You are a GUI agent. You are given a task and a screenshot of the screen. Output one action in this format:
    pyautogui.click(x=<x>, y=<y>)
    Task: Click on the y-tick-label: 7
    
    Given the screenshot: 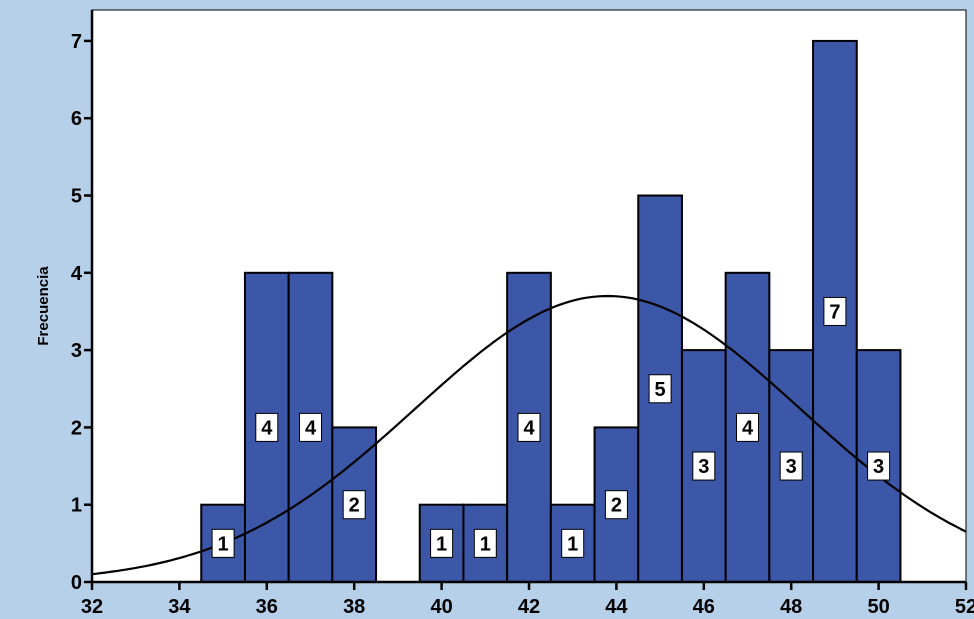 What is the action you would take?
    pyautogui.click(x=76, y=42)
    